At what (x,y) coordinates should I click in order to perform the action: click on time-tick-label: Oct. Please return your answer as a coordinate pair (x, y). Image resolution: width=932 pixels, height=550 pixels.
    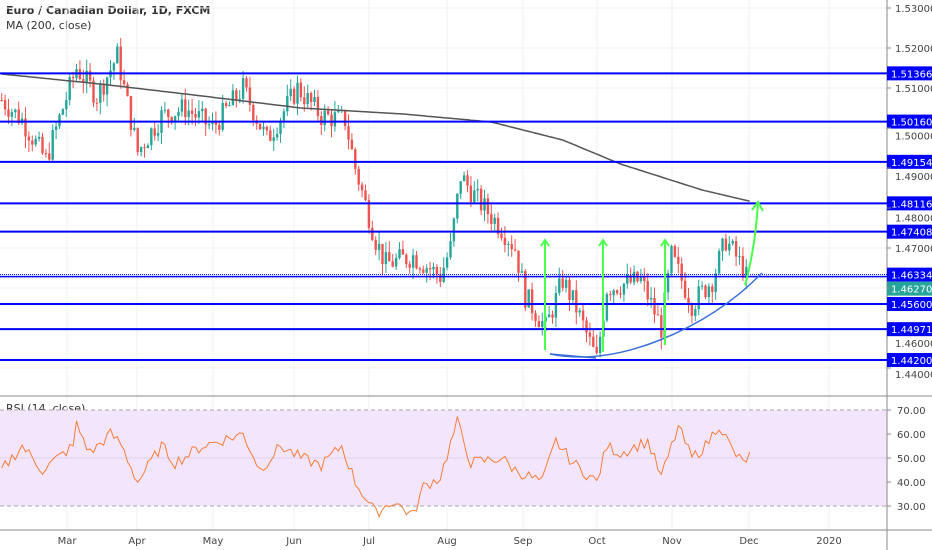
    Looking at the image, I should click on (596, 541).